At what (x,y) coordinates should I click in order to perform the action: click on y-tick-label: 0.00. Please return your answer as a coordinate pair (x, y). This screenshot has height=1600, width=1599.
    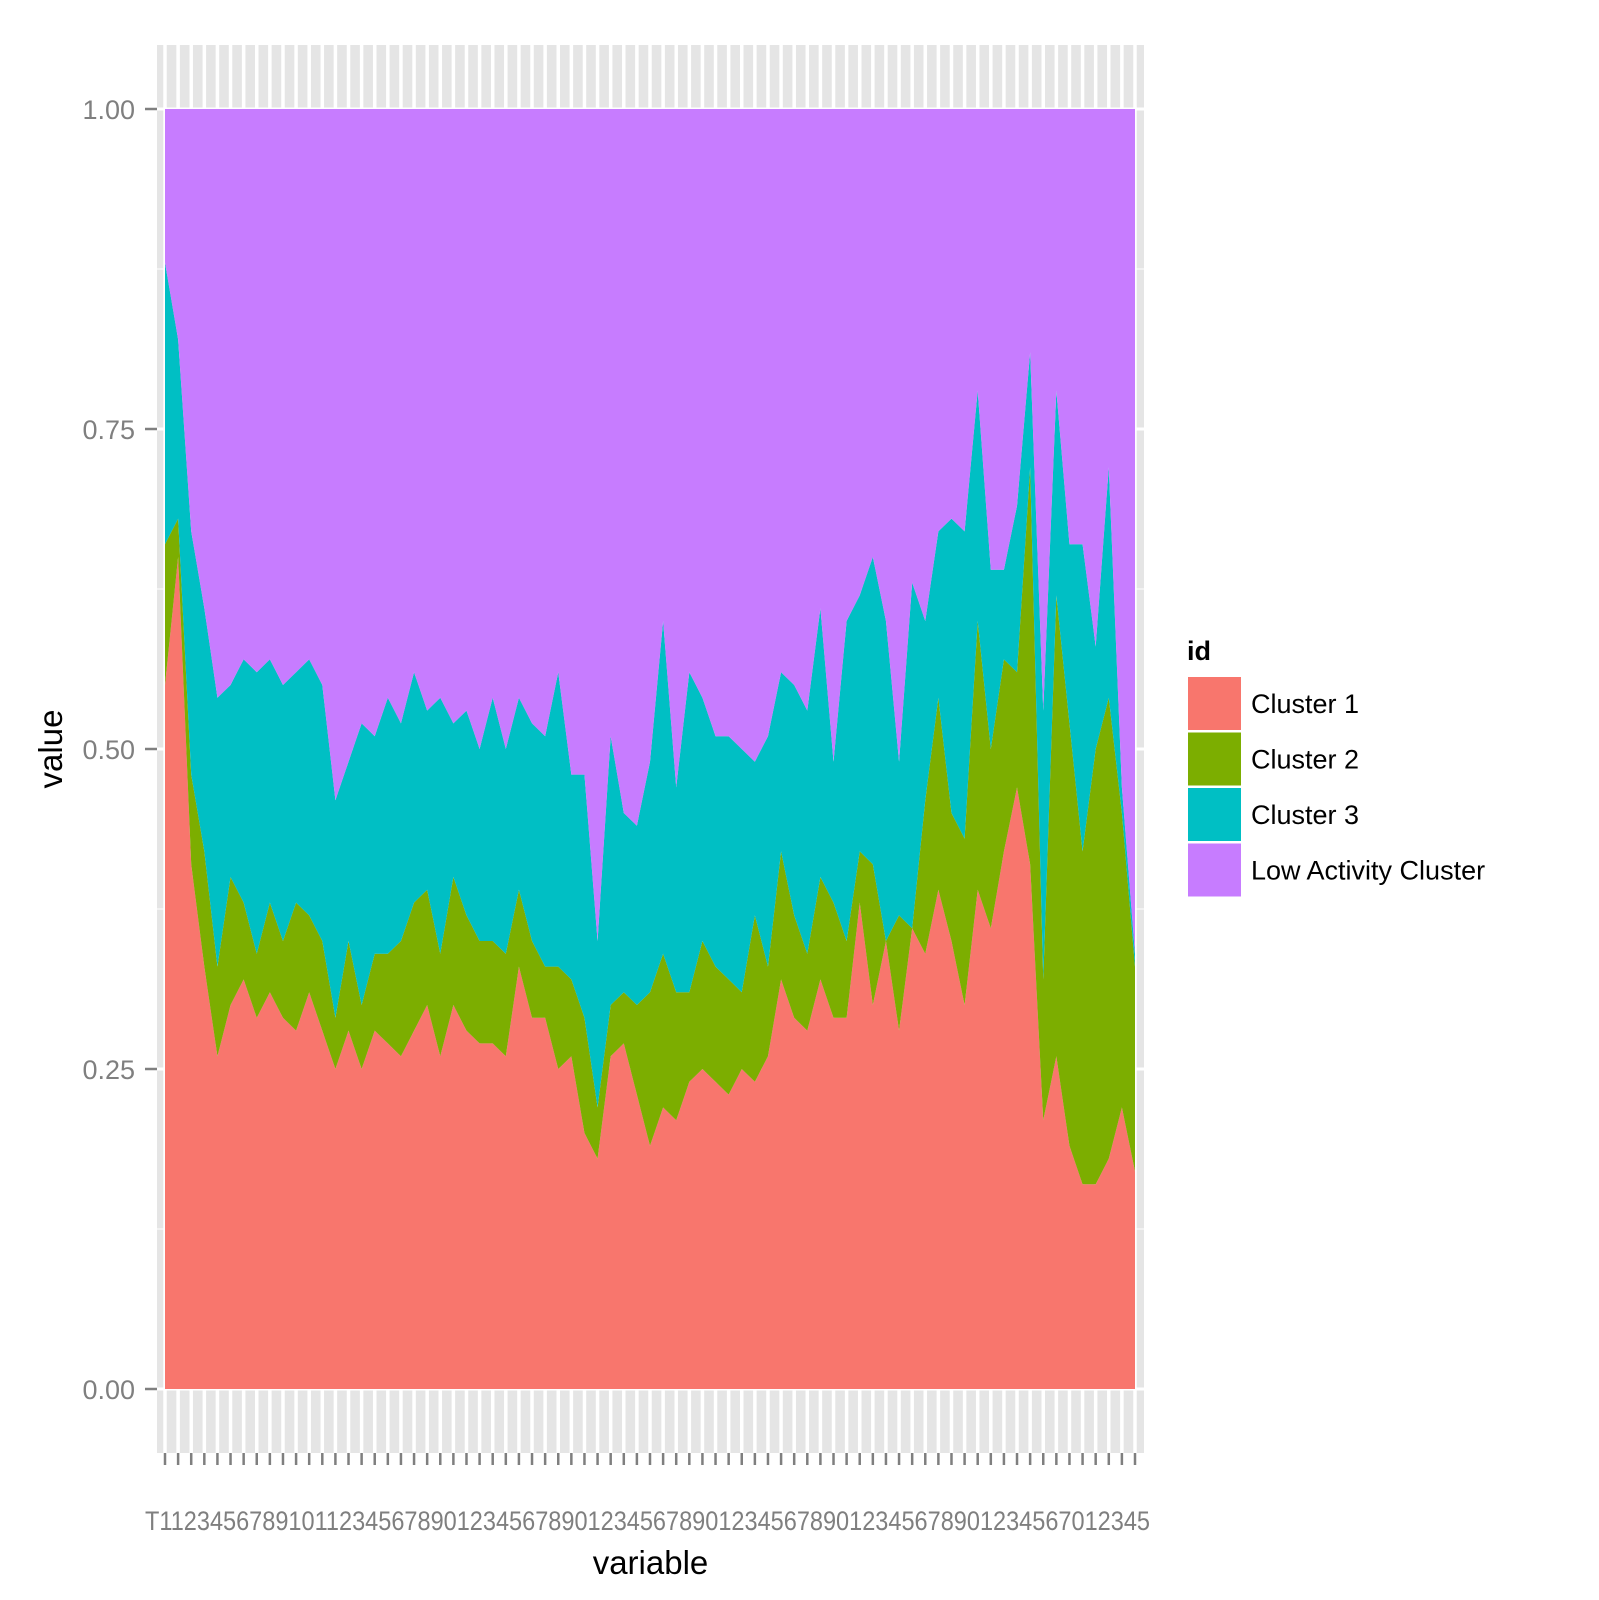
    Looking at the image, I should click on (108, 1390).